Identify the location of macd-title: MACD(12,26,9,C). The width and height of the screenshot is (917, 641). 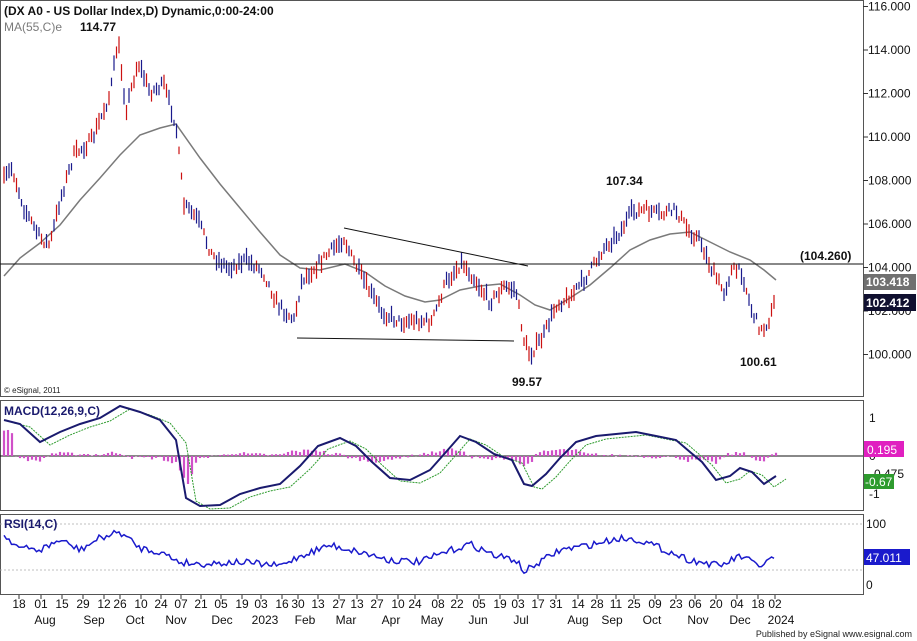
(52, 411).